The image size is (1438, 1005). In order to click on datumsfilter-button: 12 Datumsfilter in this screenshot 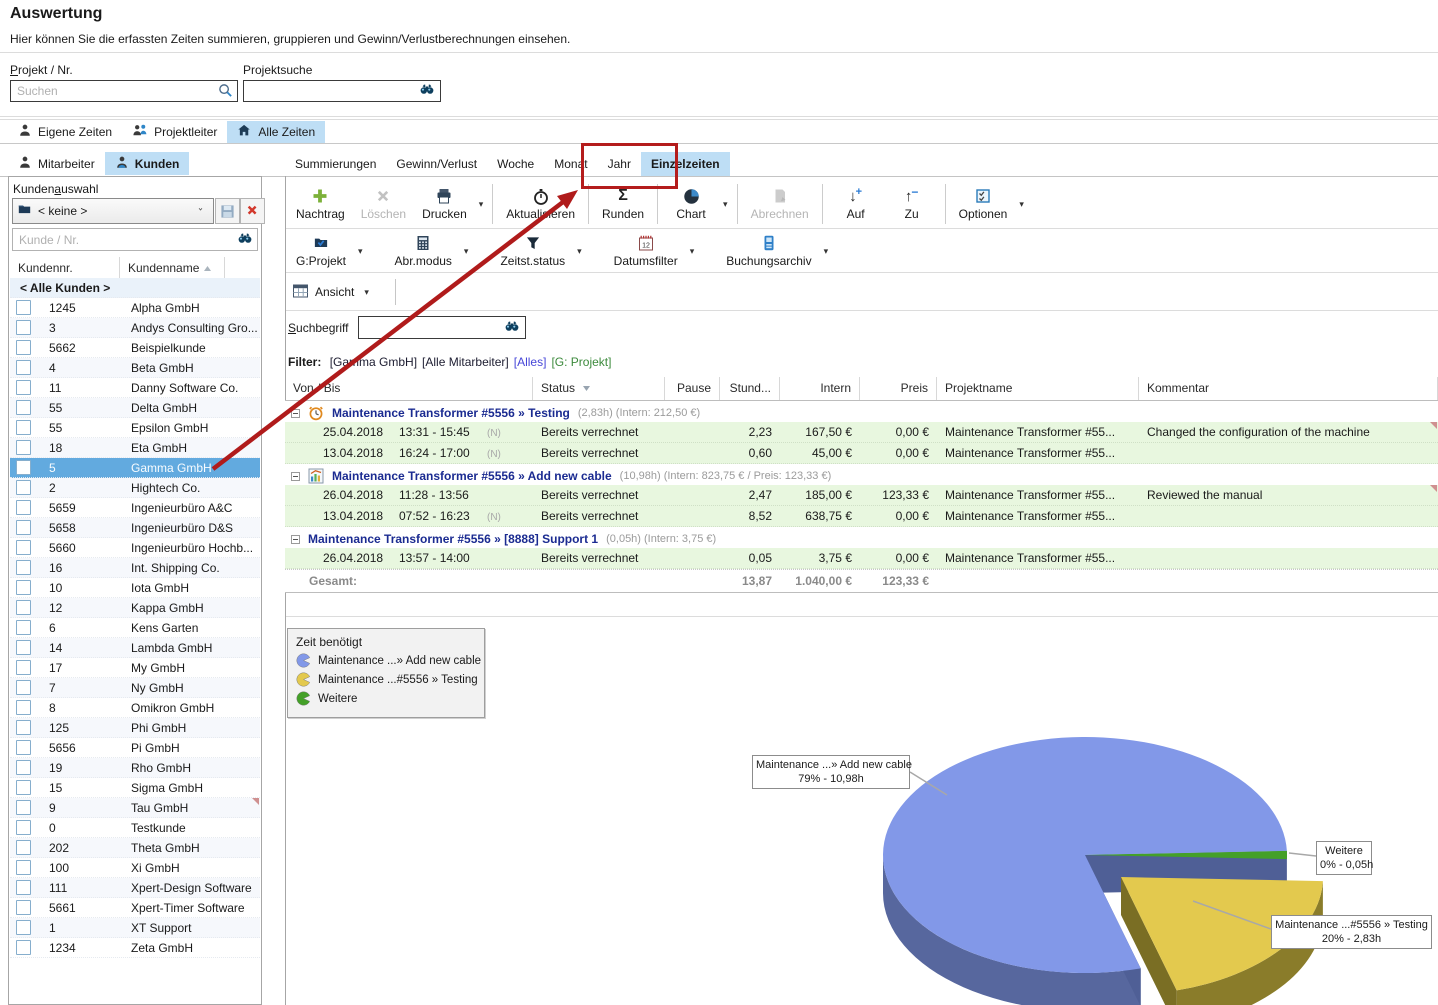, I will do `click(646, 251)`.